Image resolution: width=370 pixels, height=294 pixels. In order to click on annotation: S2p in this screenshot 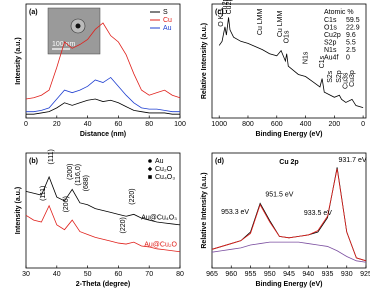, I will do `click(339, 76)`.